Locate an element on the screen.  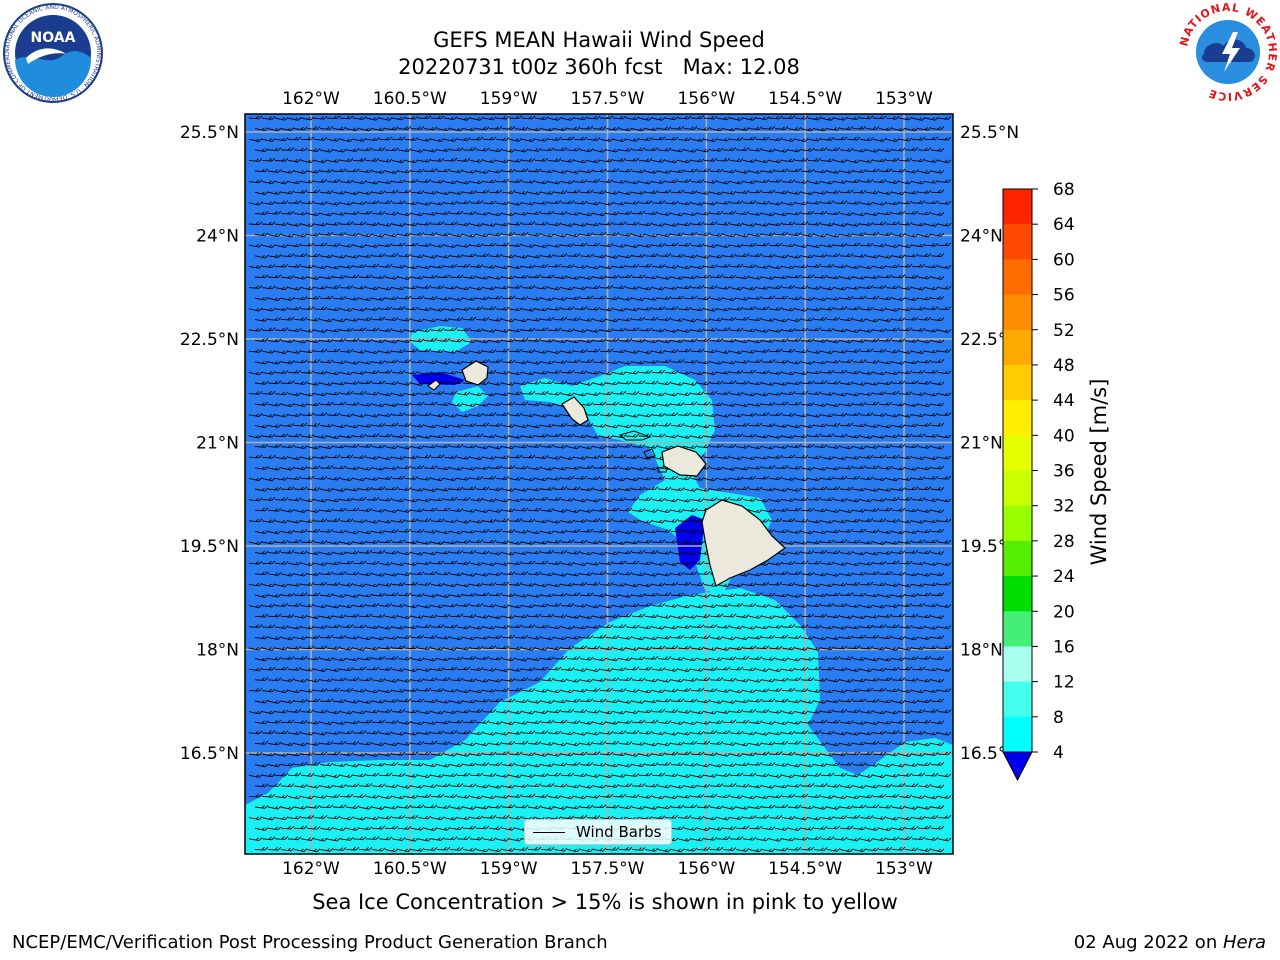
lat-tick-label-left: 25.5°N is located at coordinates (209, 133).